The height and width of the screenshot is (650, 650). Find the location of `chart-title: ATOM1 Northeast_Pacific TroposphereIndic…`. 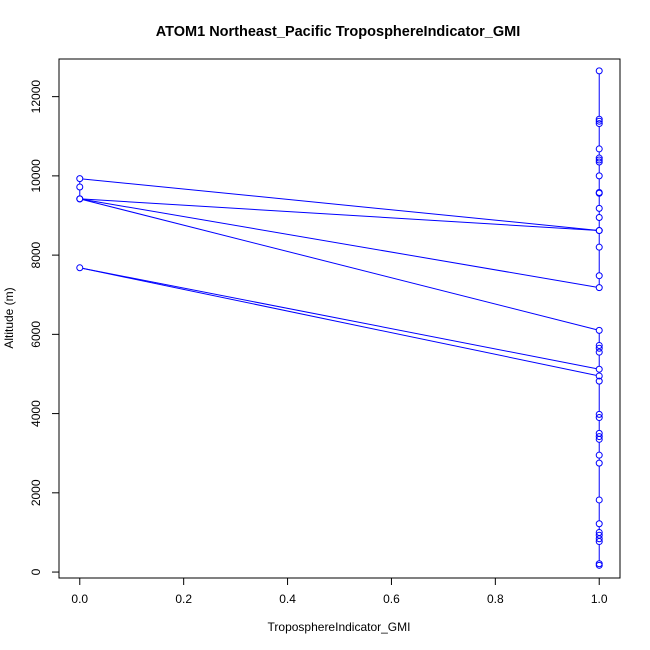

chart-title: ATOM1 Northeast_Pacific TroposphereIndic… is located at coordinates (338, 32).